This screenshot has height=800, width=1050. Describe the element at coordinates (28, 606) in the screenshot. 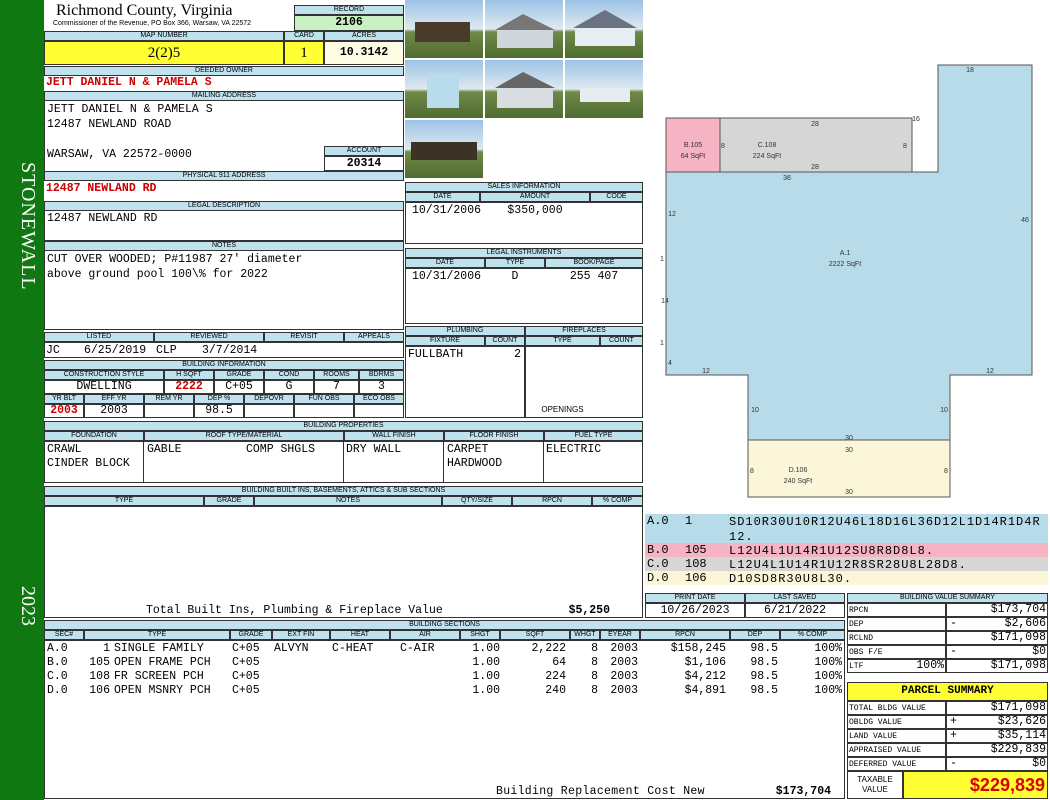

I see `year: 2023` at that location.